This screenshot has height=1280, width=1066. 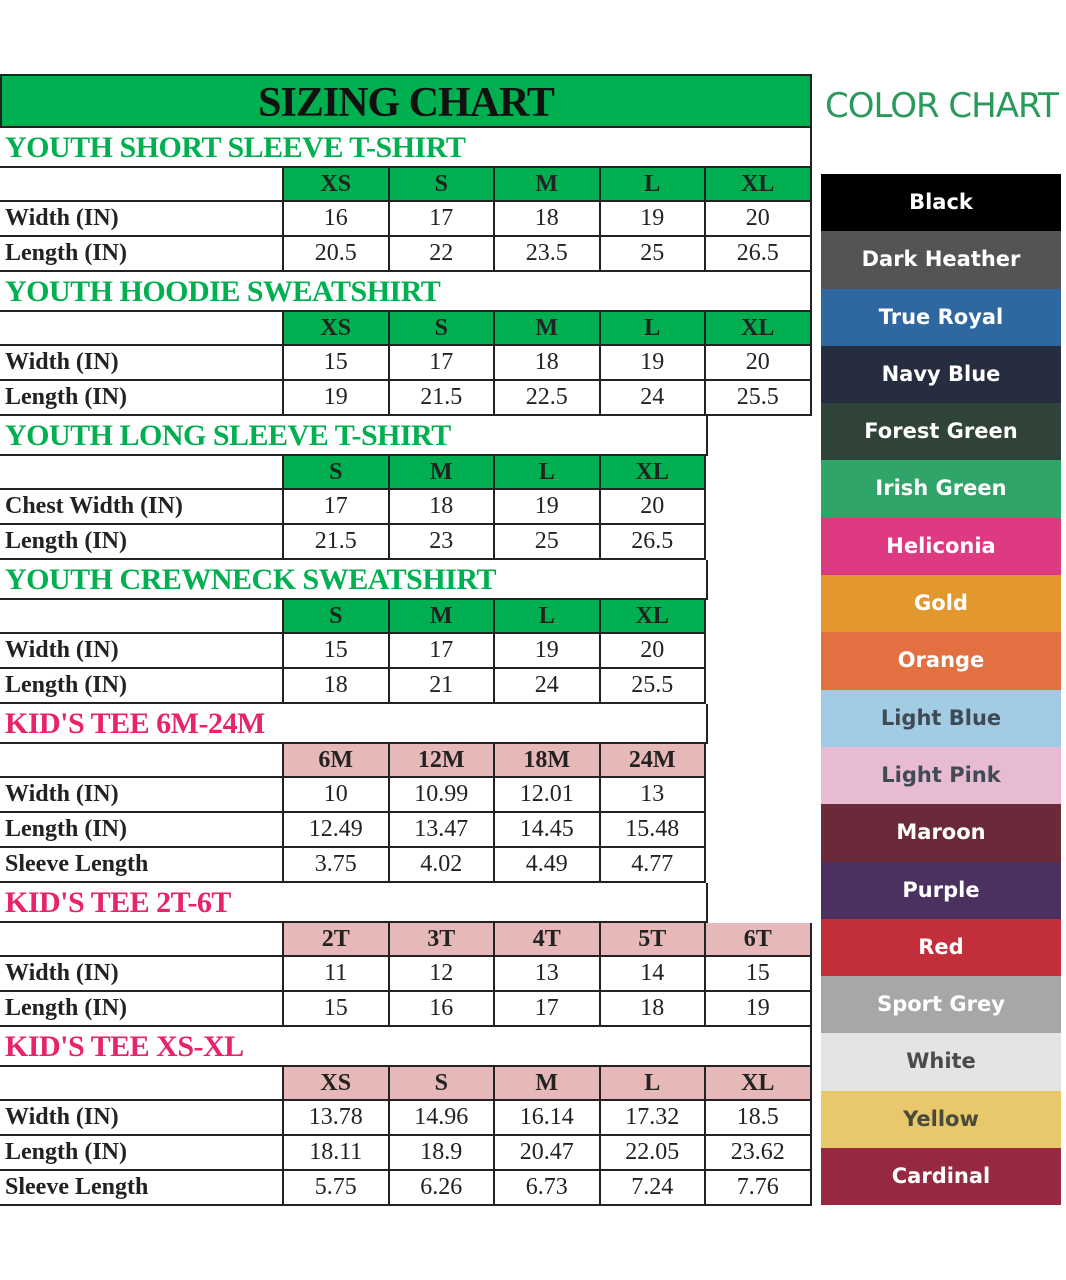 I want to click on measurement-value: 7.76, so click(x=759, y=1187).